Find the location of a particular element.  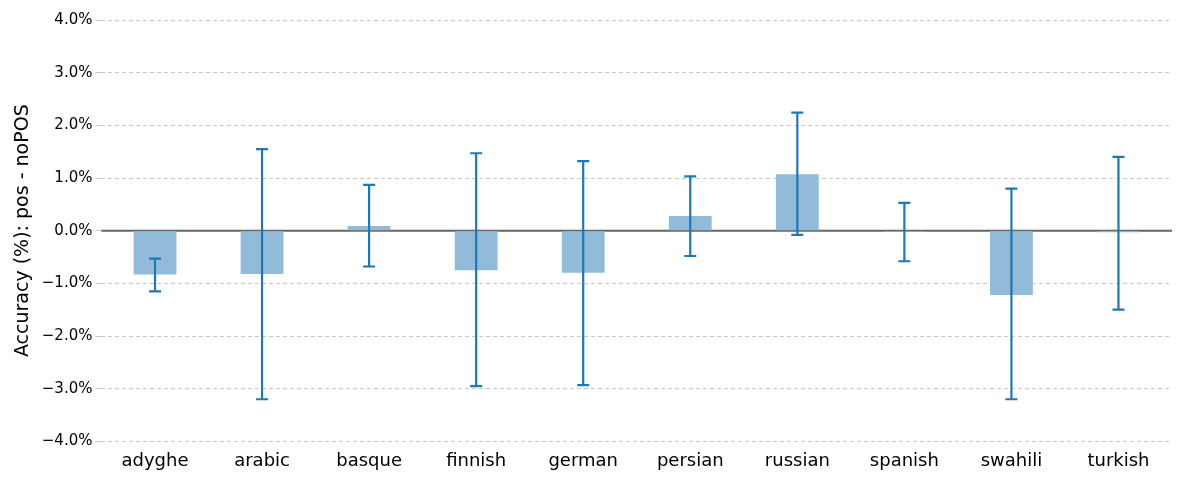

x-tick-label: russian is located at coordinates (797, 459).